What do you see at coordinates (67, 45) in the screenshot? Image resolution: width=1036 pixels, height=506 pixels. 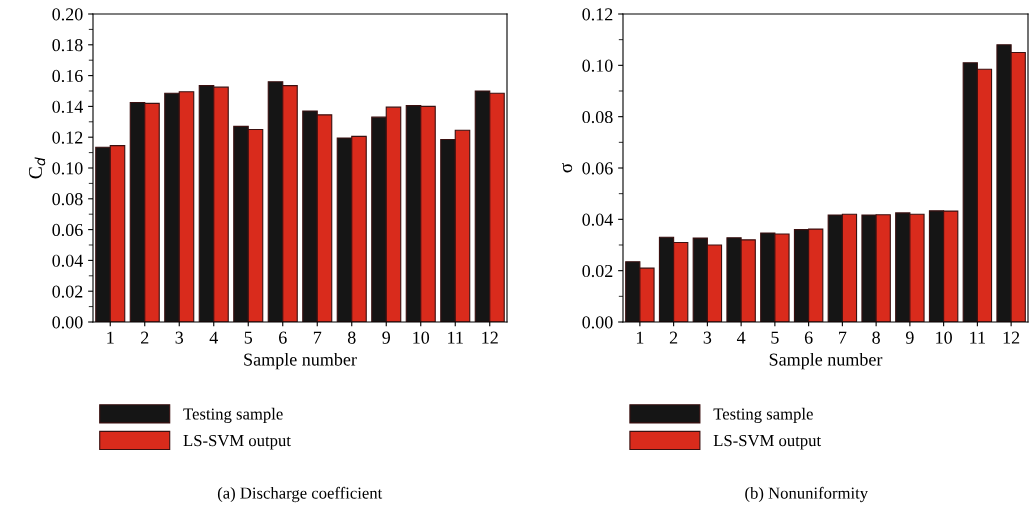 I see `y-tick-label: 0.18` at bounding box center [67, 45].